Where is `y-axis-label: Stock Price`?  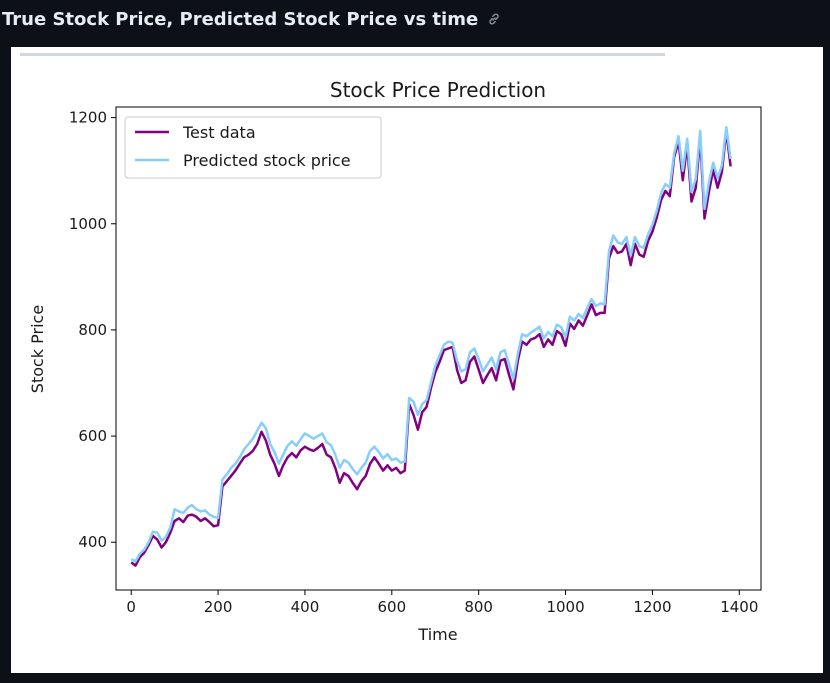 y-axis-label: Stock Price is located at coordinates (37, 349).